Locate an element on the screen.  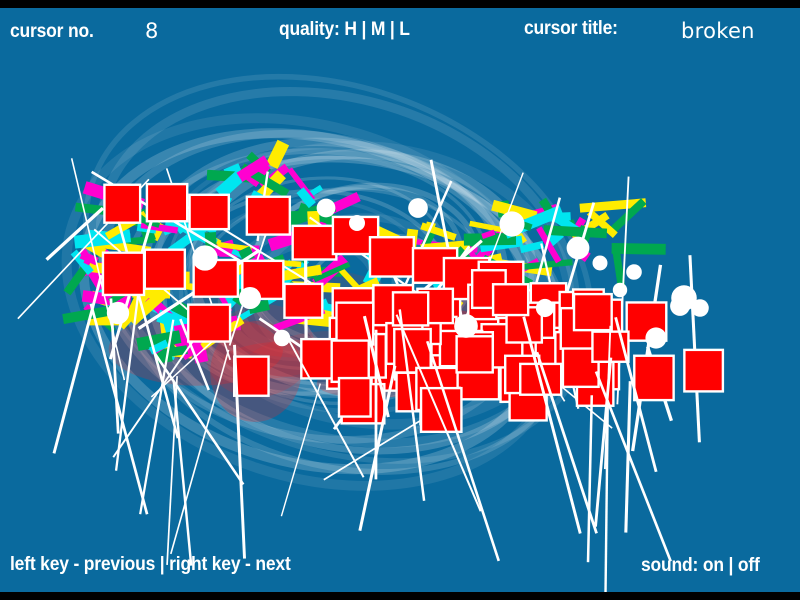
sound-toggle: sound: on | off is located at coordinates (700, 565).